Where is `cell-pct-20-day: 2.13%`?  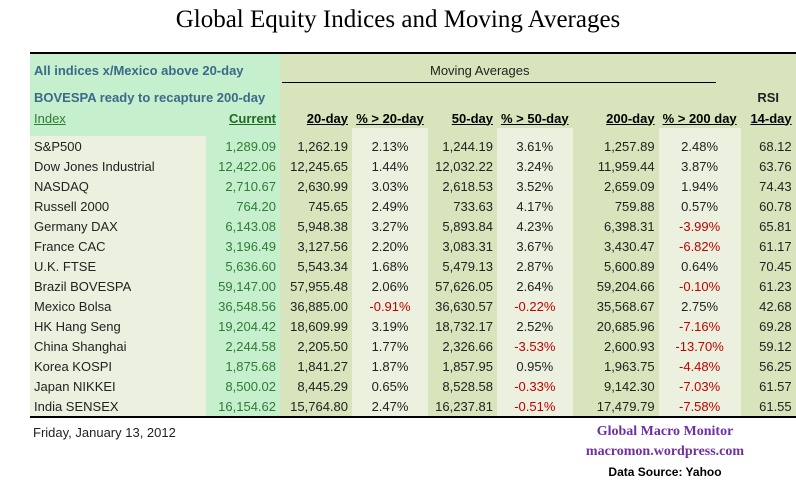 cell-pct-20-day: 2.13% is located at coordinates (390, 146).